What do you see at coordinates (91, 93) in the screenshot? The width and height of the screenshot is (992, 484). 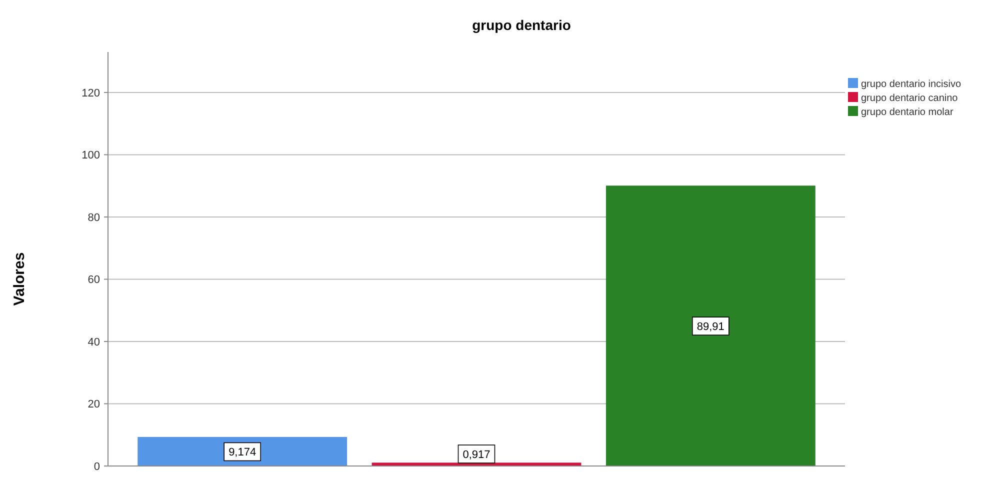 I see `y-tick-label: 120` at bounding box center [91, 93].